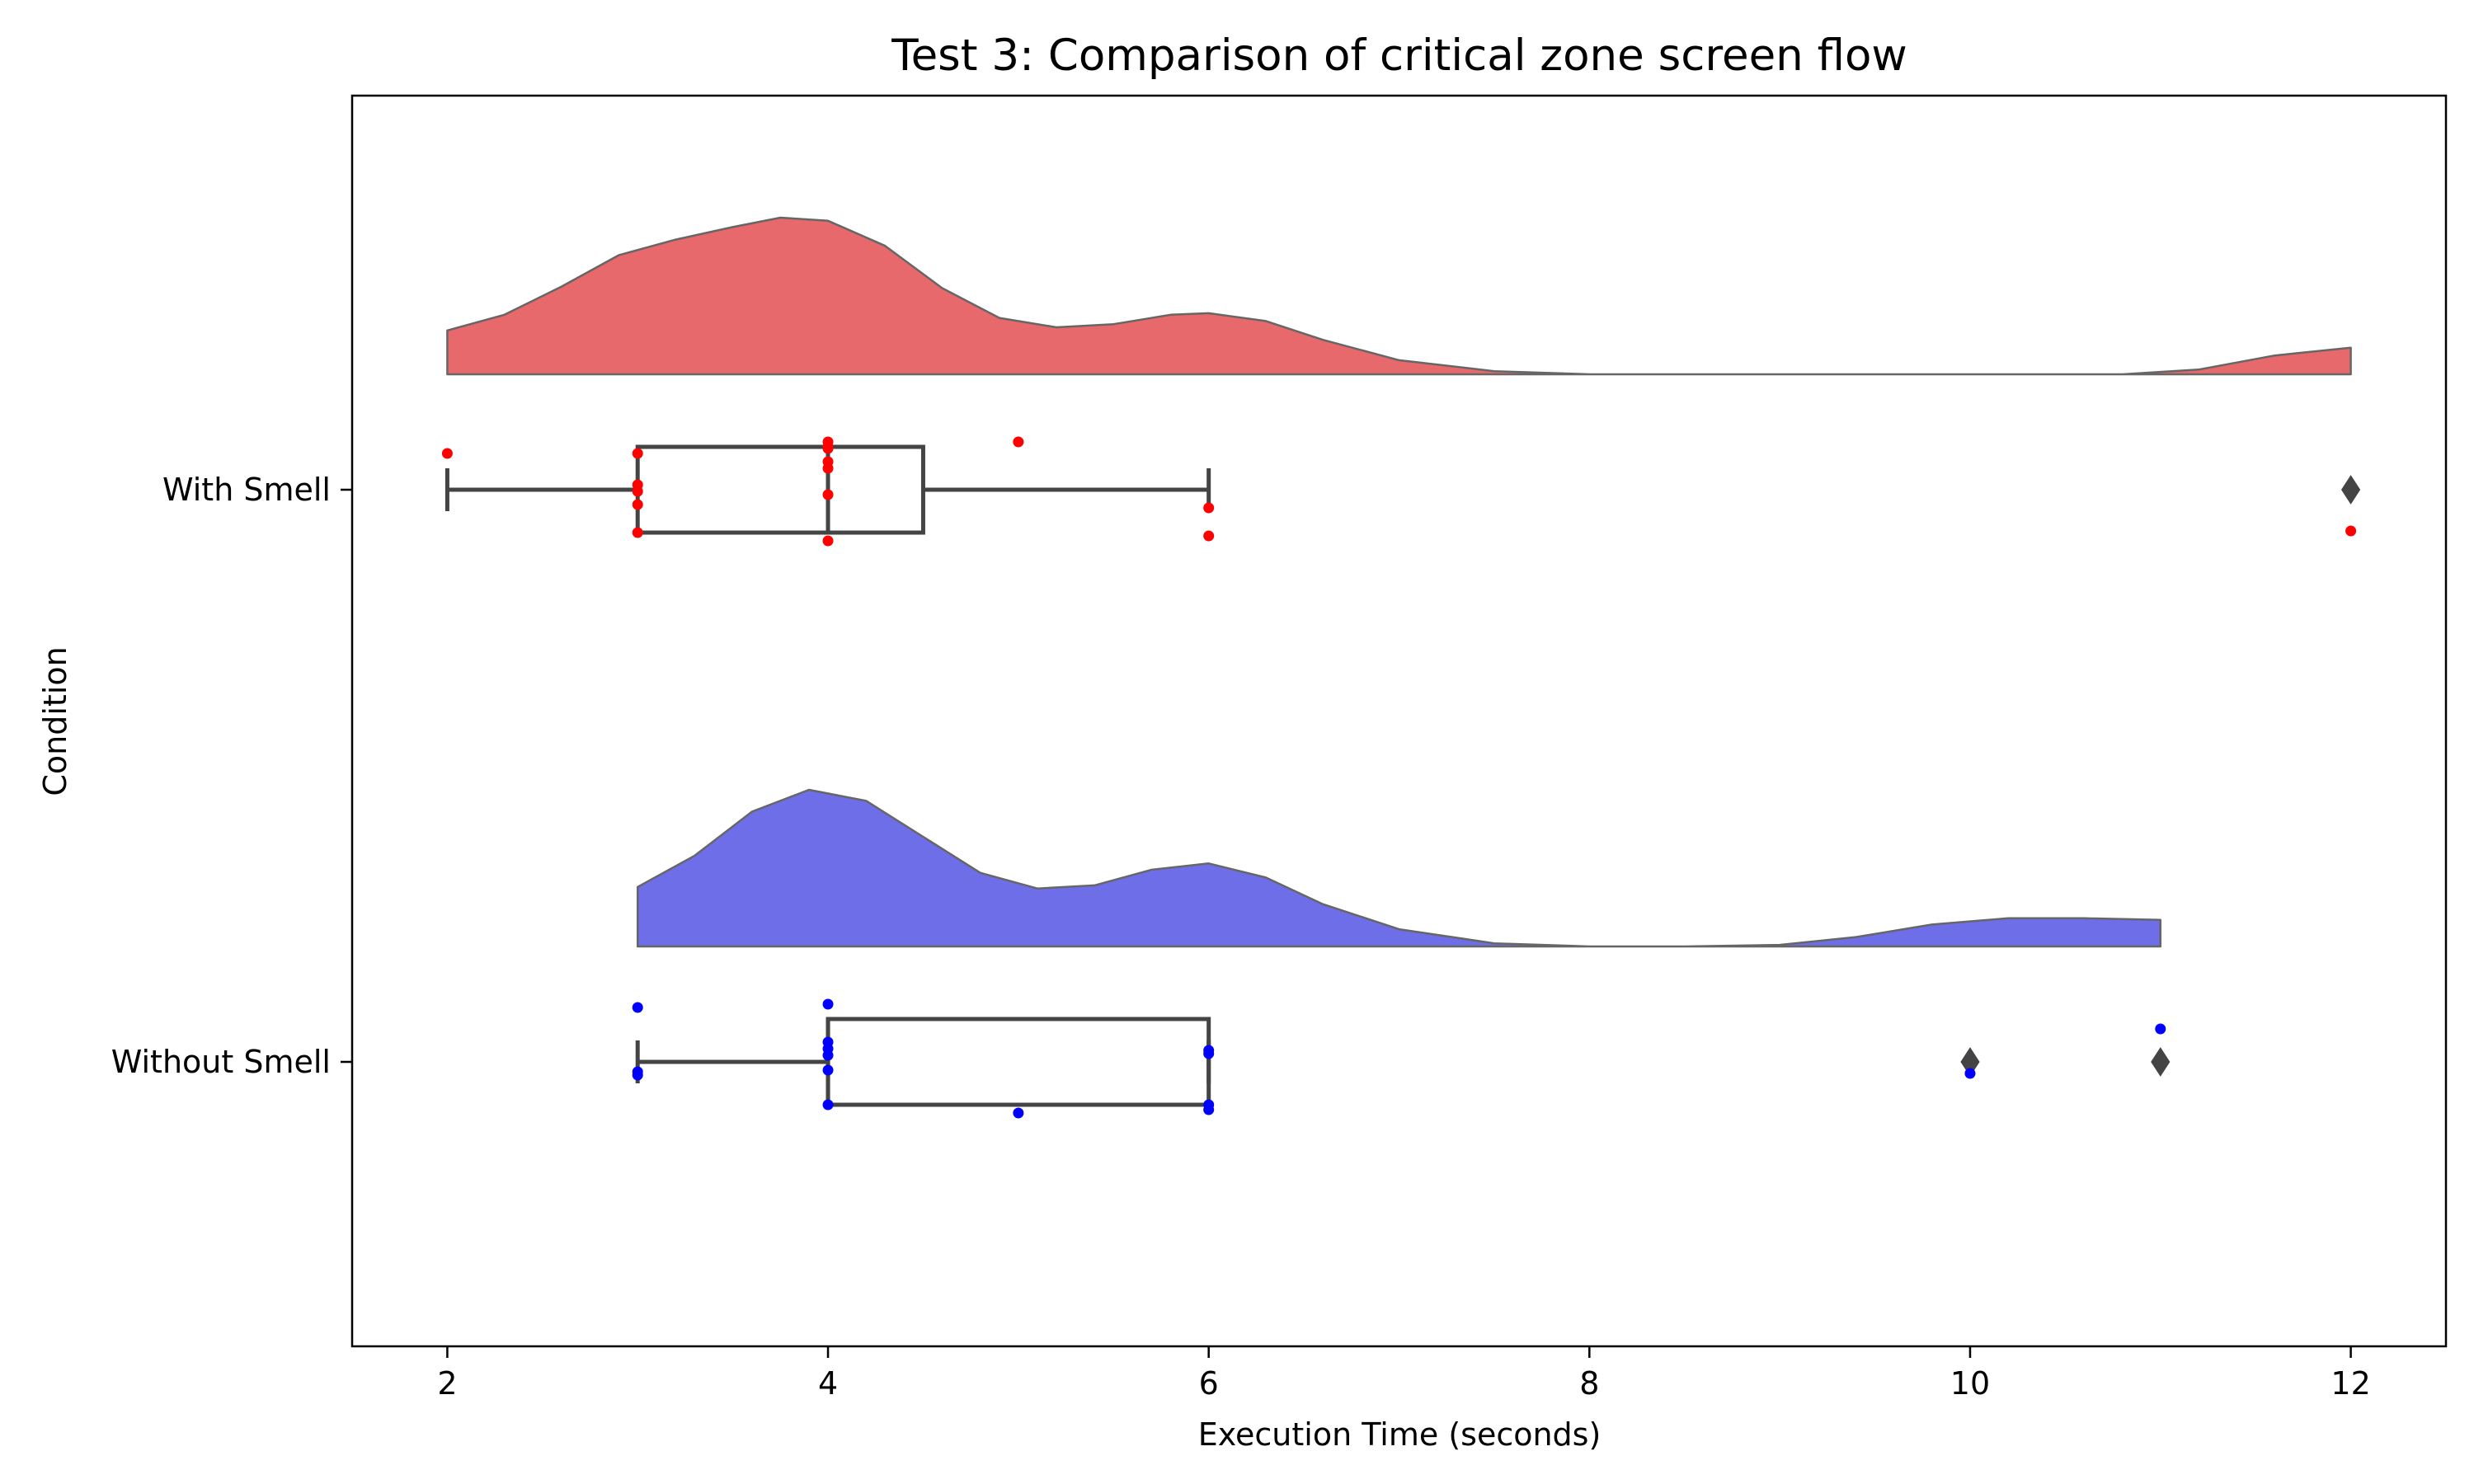 Image resolution: width=2474 pixels, height=1484 pixels. What do you see at coordinates (246, 490) in the screenshot?
I see `y-tick-label: With Smell` at bounding box center [246, 490].